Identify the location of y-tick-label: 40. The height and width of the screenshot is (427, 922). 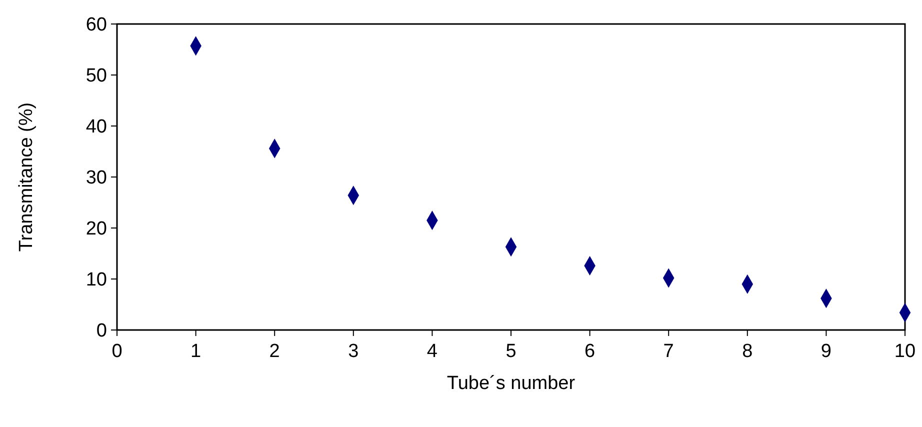
(96, 127).